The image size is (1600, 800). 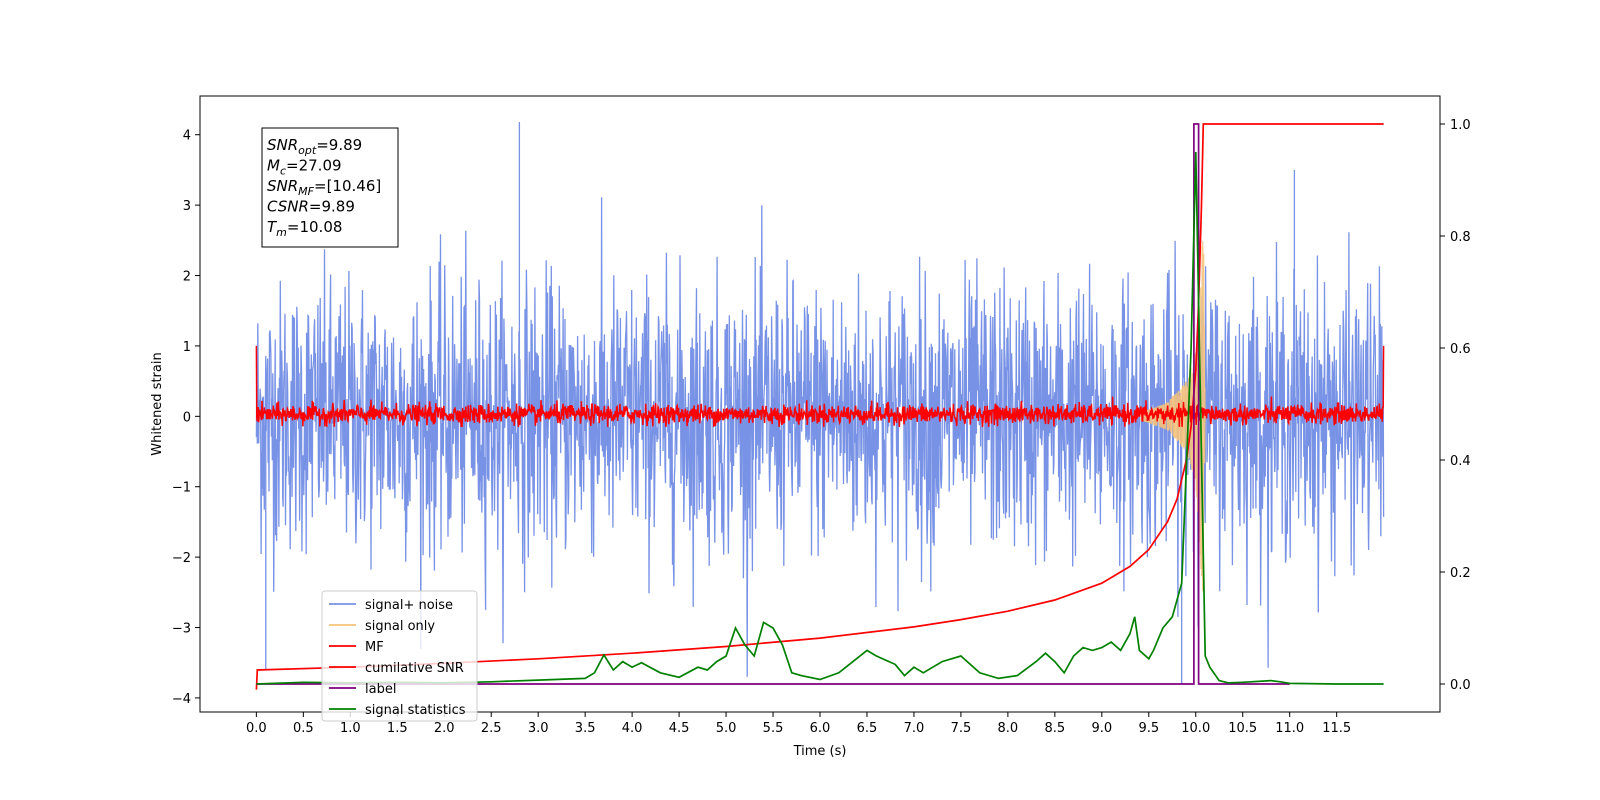 What do you see at coordinates (356, 647) in the screenshot?
I see `legend-item: MF` at bounding box center [356, 647].